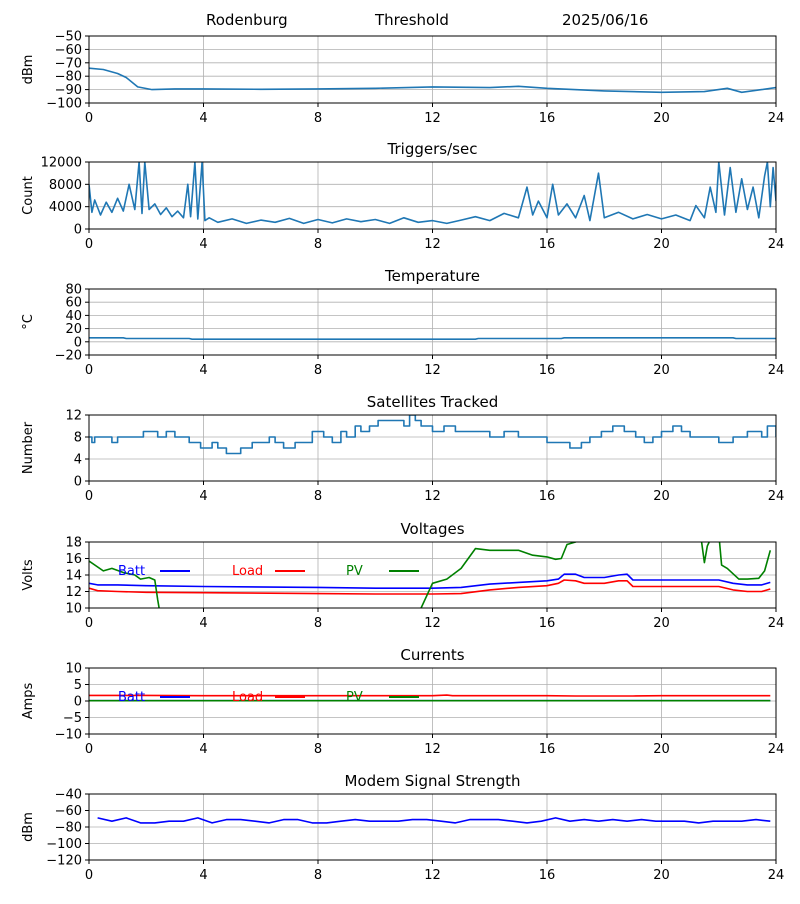 The height and width of the screenshot is (904, 800). What do you see at coordinates (68, 356) in the screenshot?
I see `y-tick-label: −20` at bounding box center [68, 356].